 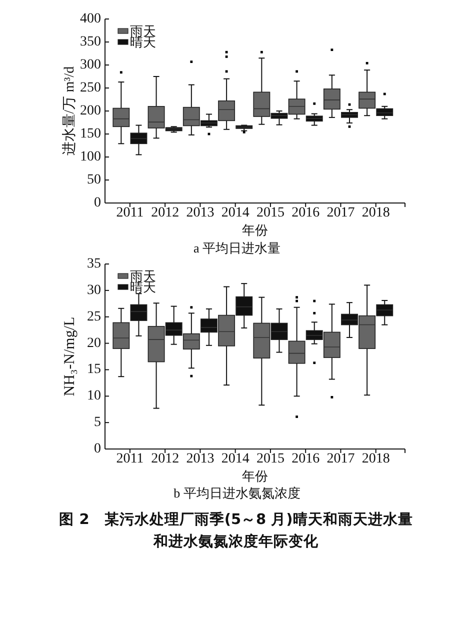 What do you see at coordinates (94, 370) in the screenshot?
I see `y-tick-label: 15` at bounding box center [94, 370].